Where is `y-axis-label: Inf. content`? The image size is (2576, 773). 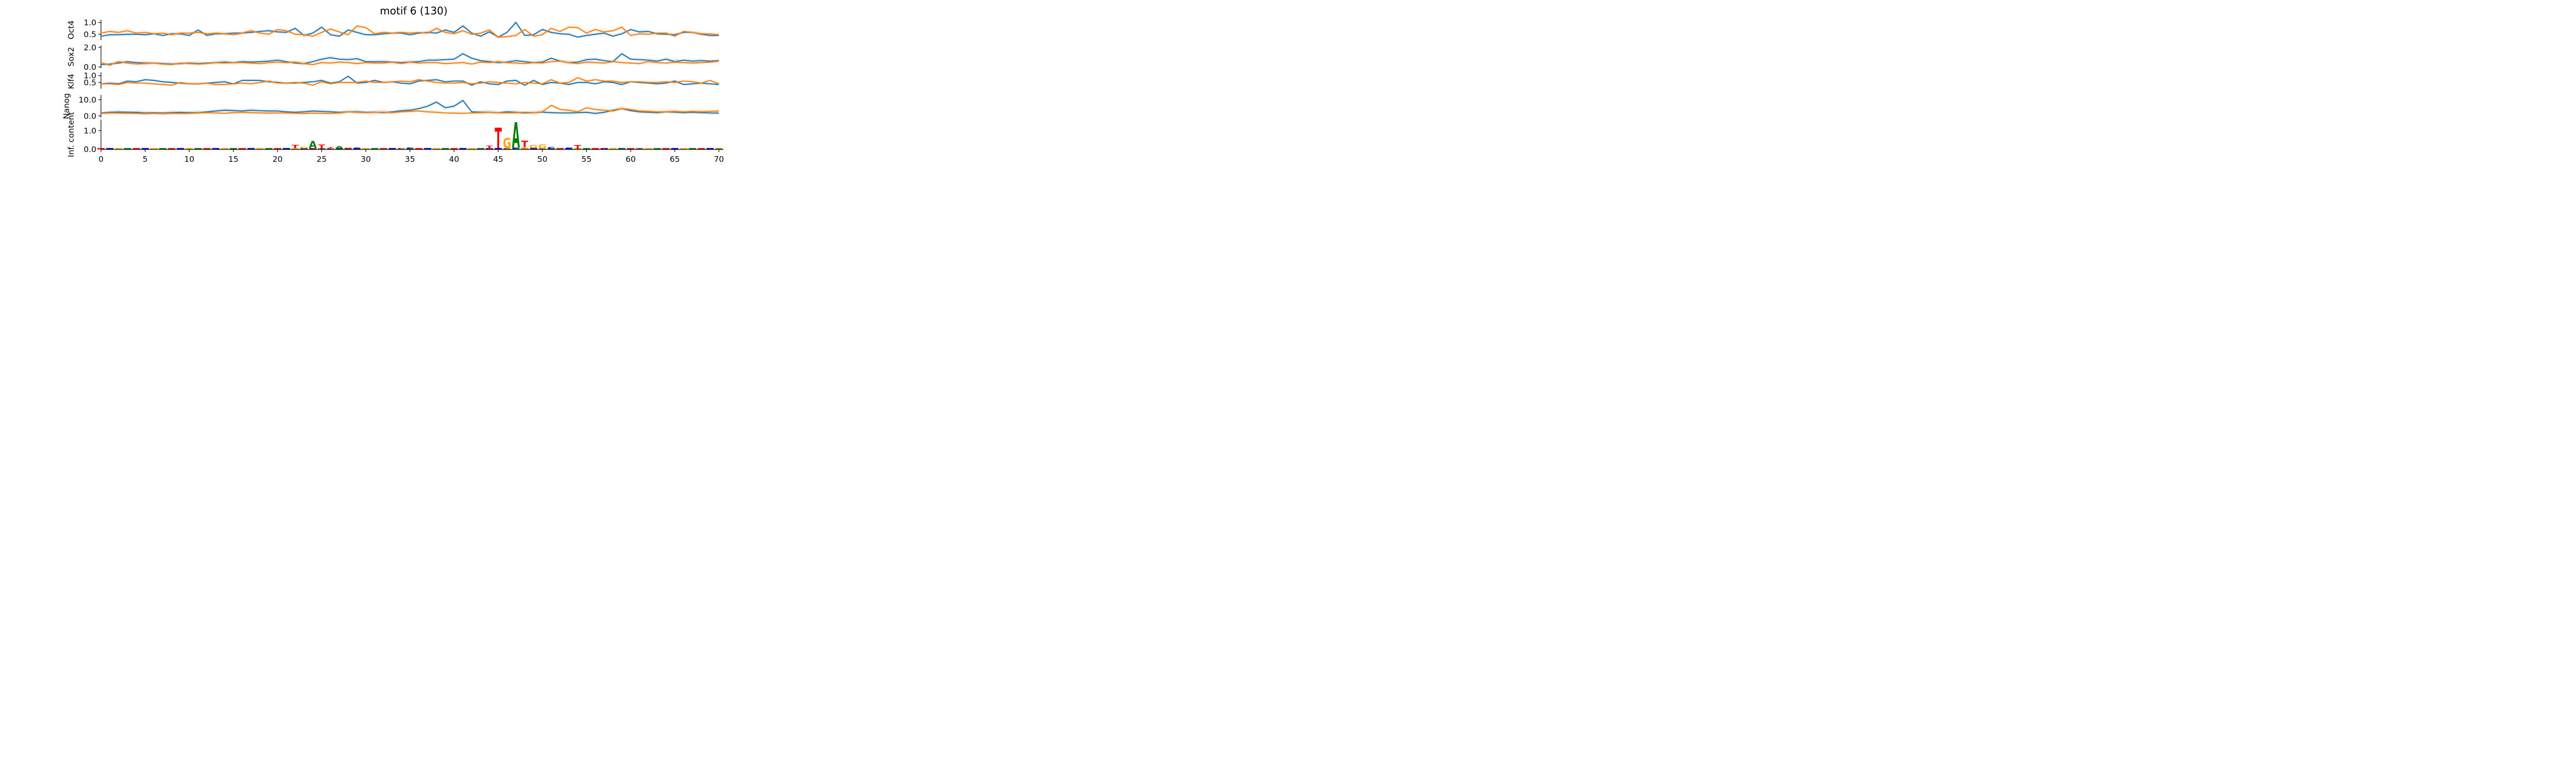
y-axis-label: Inf. content is located at coordinates (71, 134).